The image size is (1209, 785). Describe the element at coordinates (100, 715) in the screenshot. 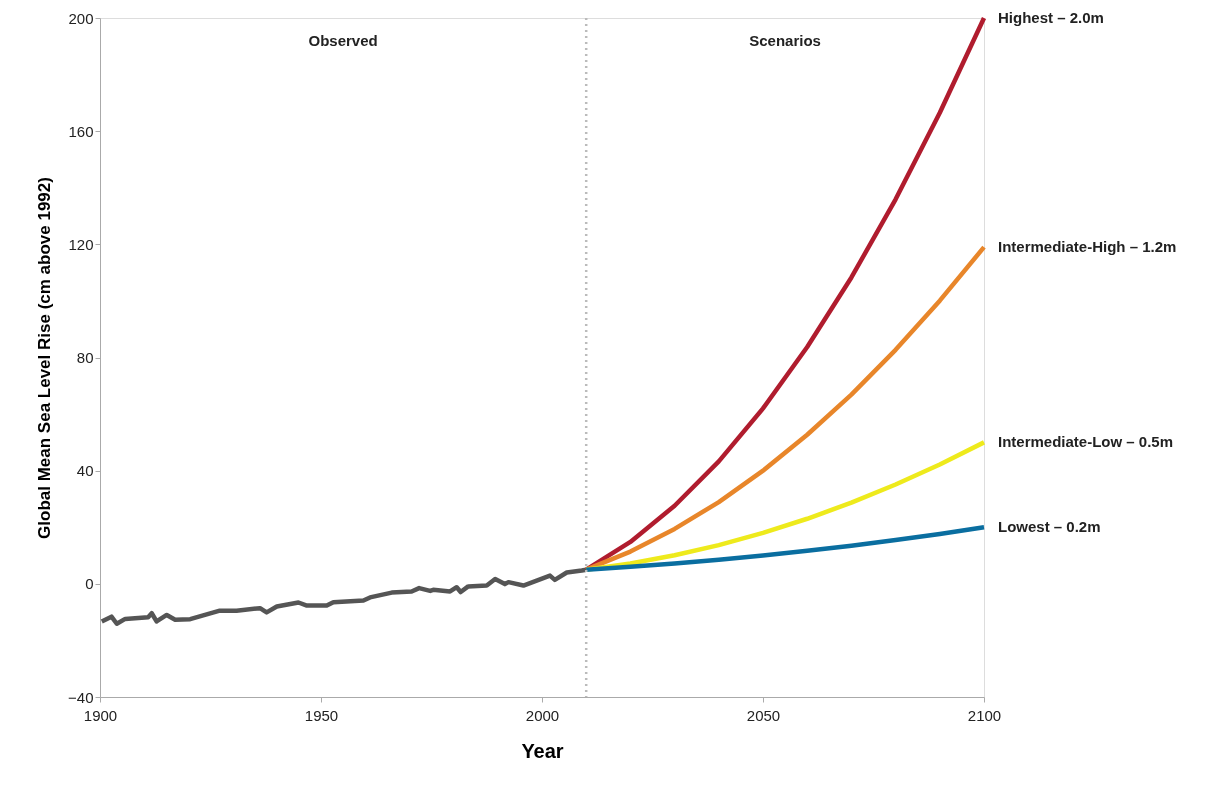

I see `x-tick-label: 1900` at that location.